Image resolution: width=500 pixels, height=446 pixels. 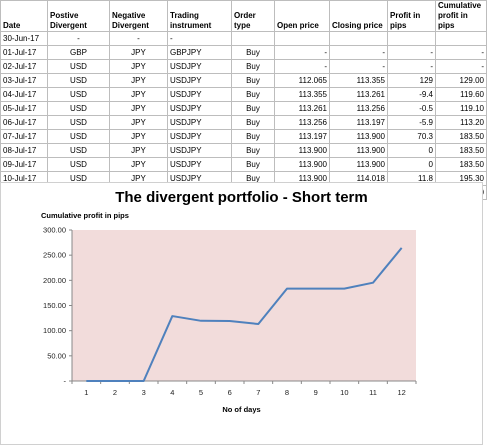 I want to click on table-cell: 113.20, so click(x=461, y=122).